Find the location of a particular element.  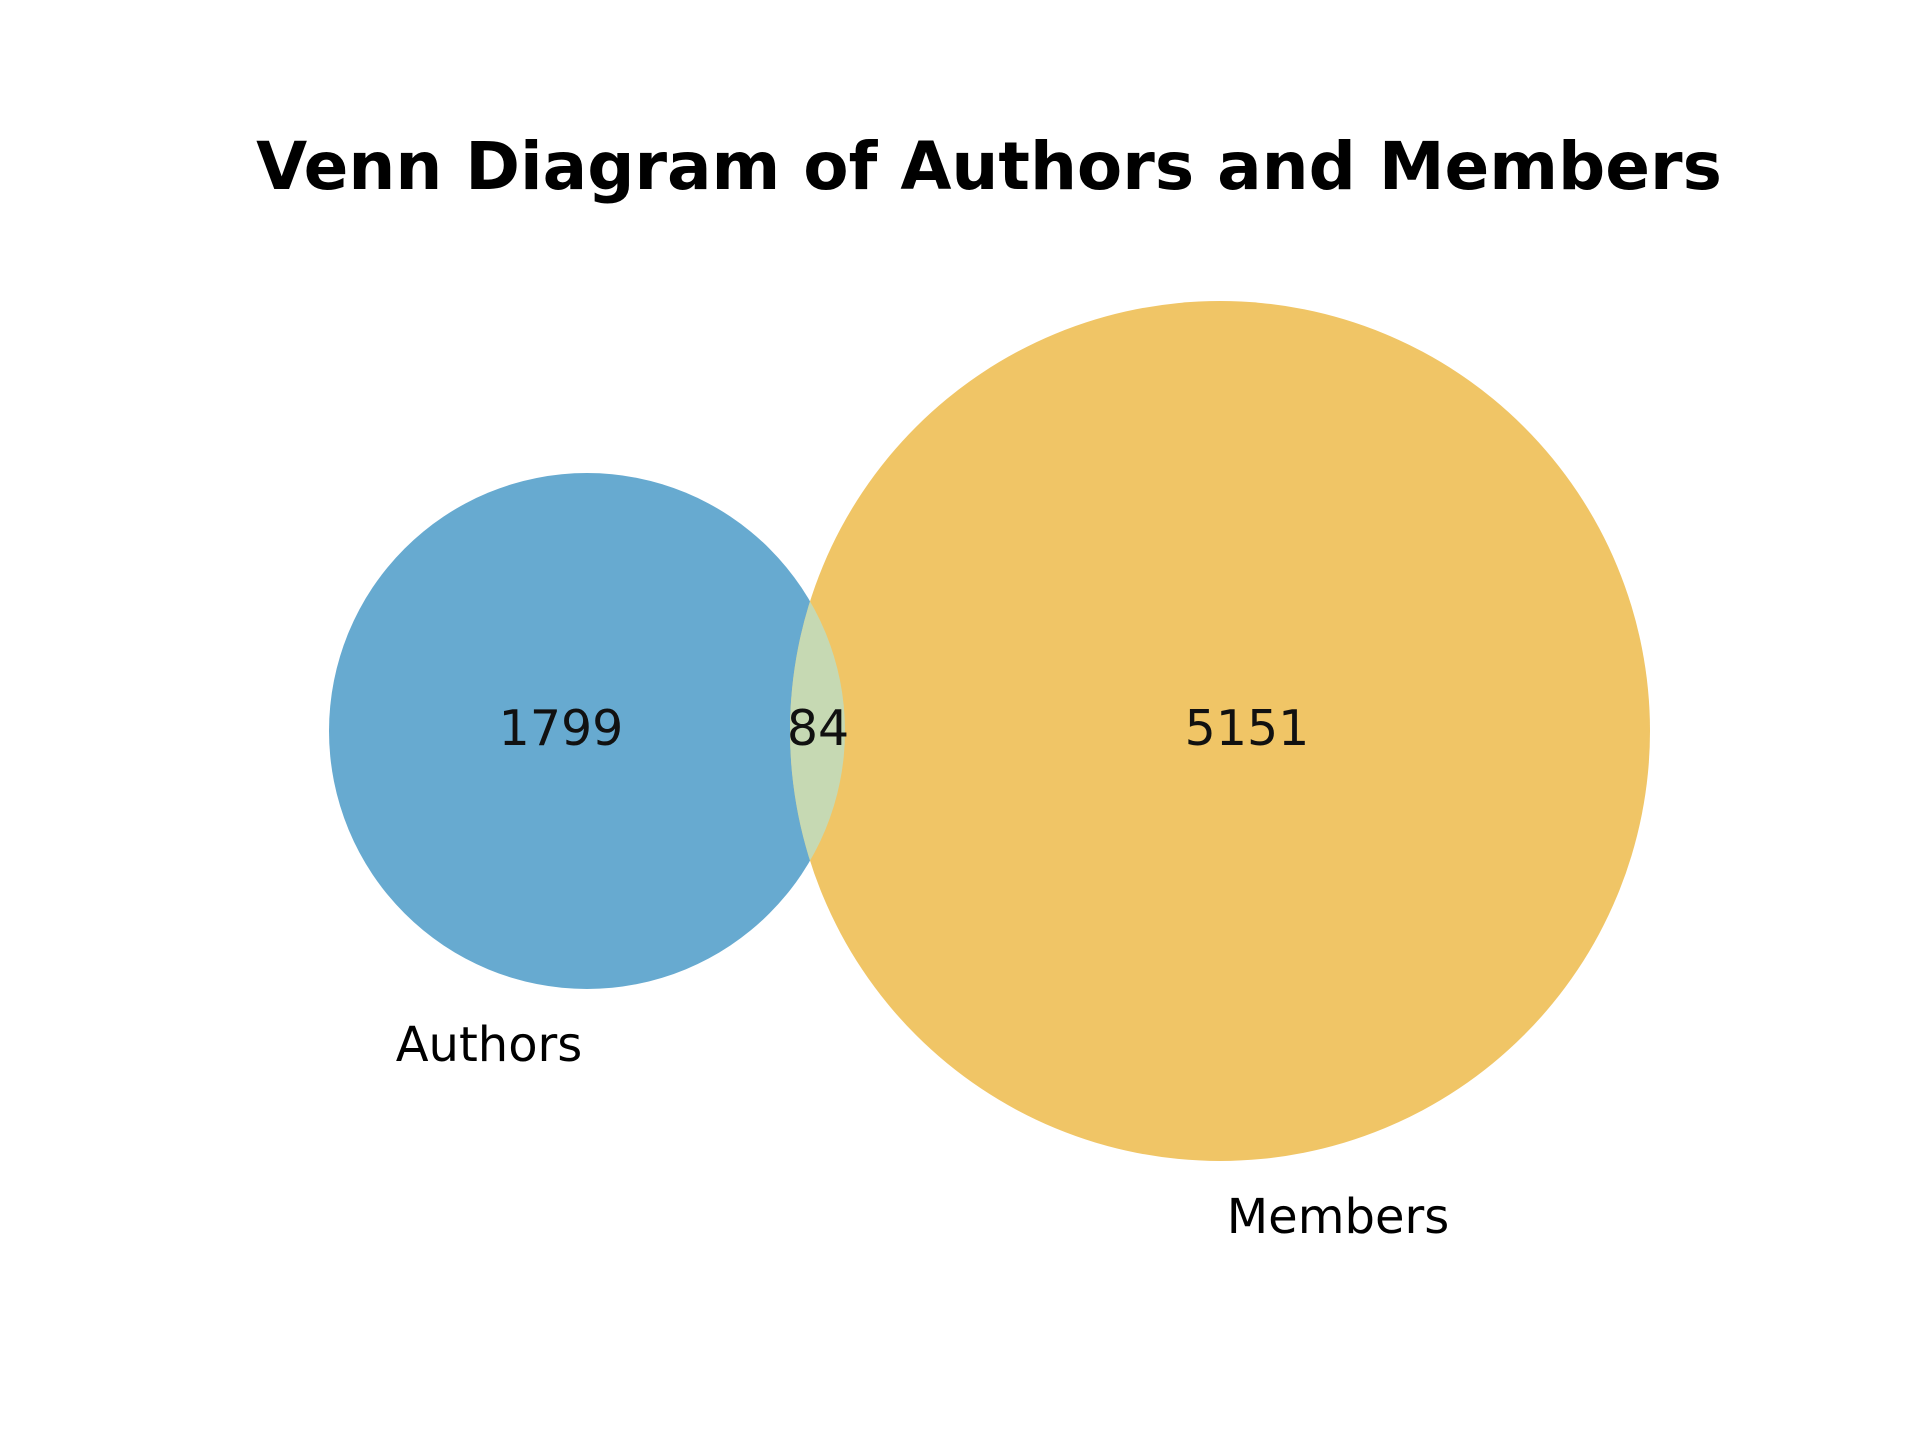

diagram-title: Venn Diagram of Authors and Members is located at coordinates (989, 166).